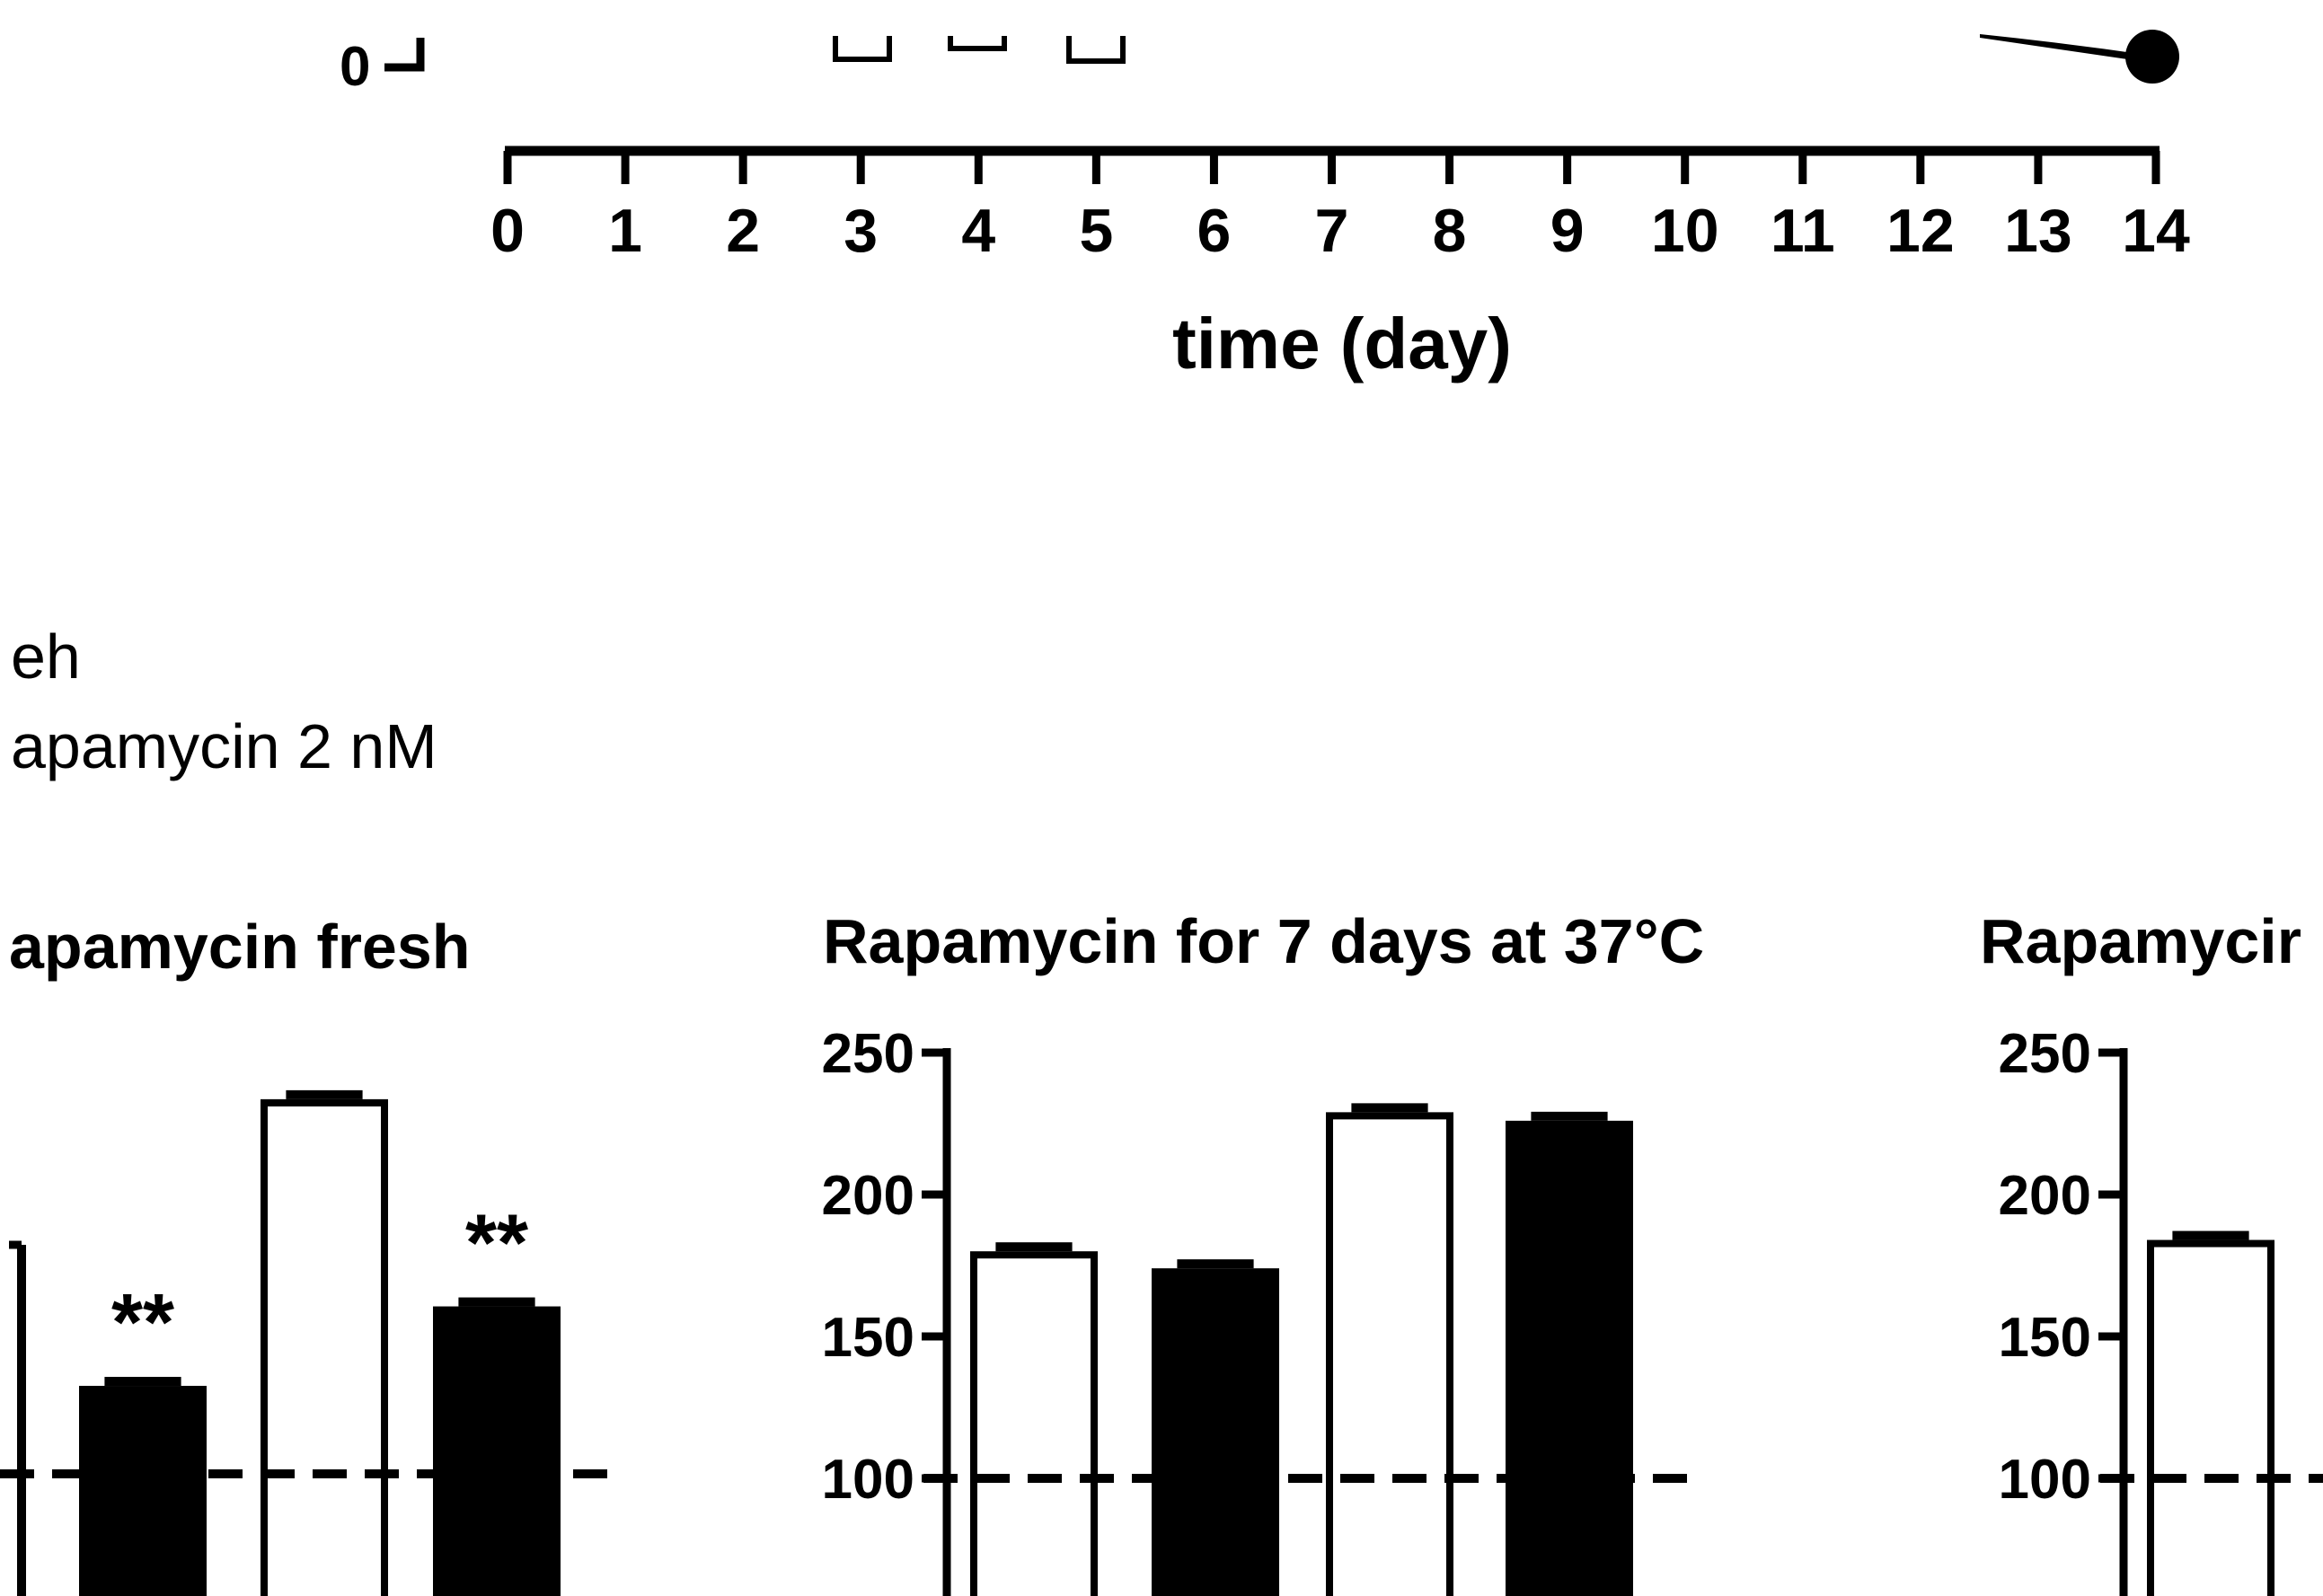  I want to click on timeline-y-axis-stub, so click(404, 55).